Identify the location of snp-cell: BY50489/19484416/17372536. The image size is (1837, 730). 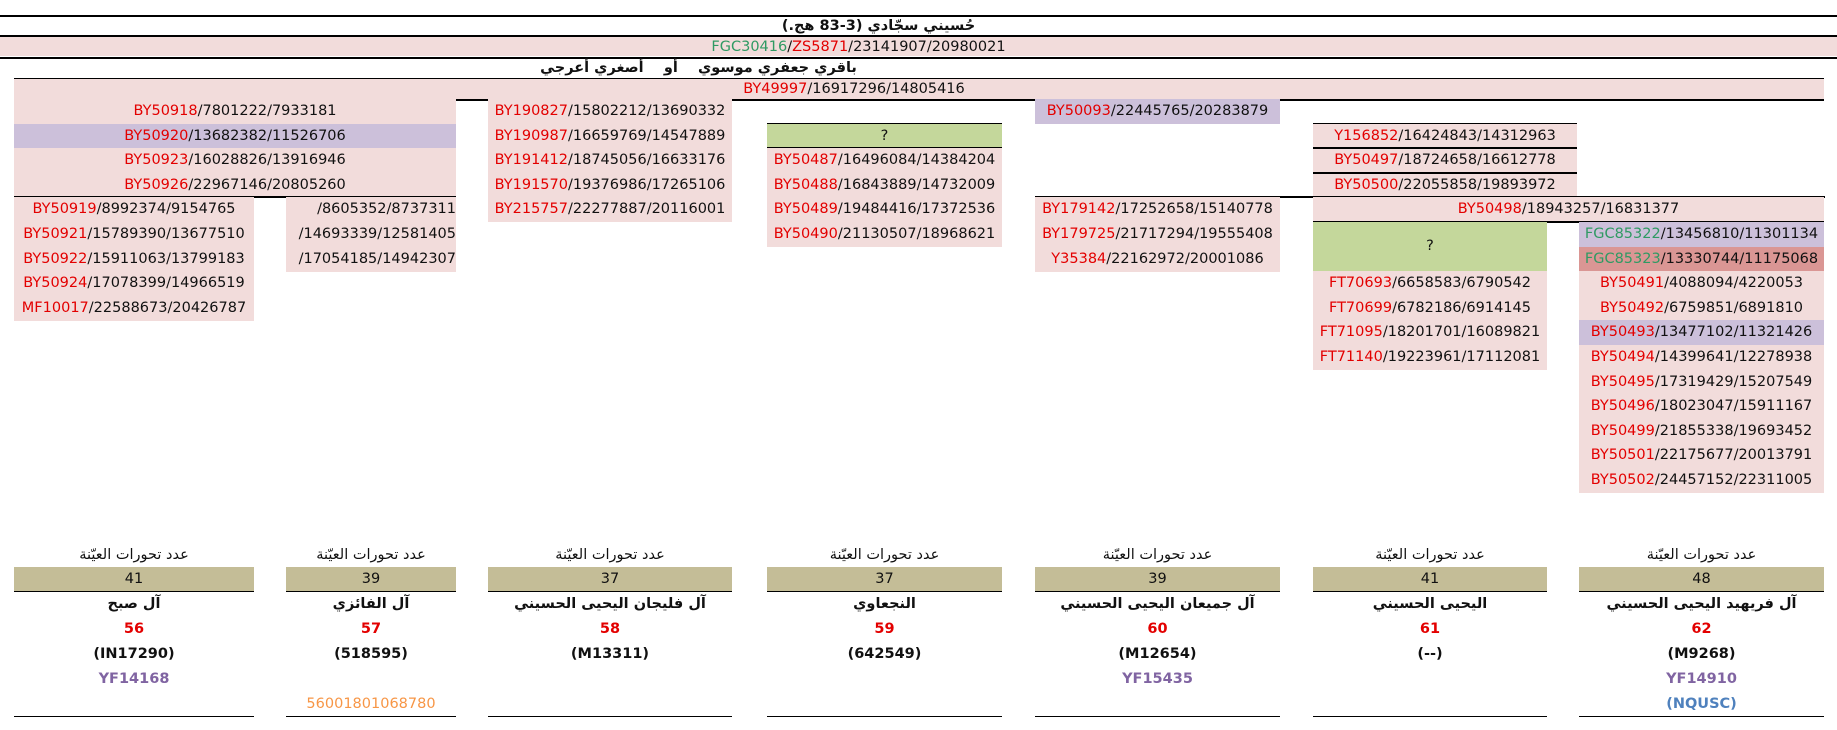
(884, 210).